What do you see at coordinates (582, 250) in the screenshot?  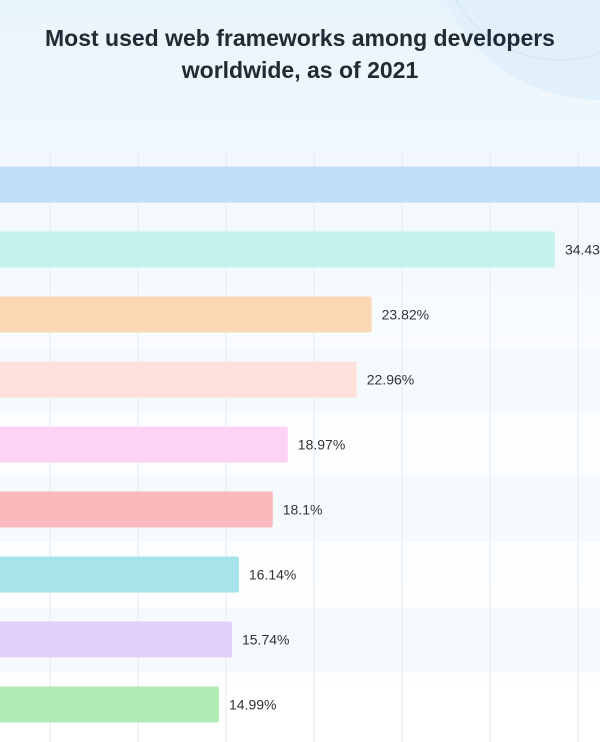 I see `value-label-1: 34.43%` at bounding box center [582, 250].